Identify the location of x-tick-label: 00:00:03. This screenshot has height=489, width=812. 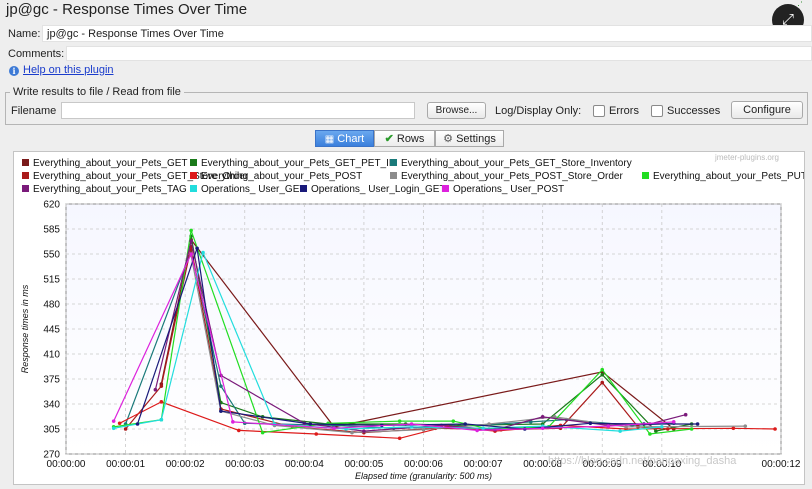
(244, 464).